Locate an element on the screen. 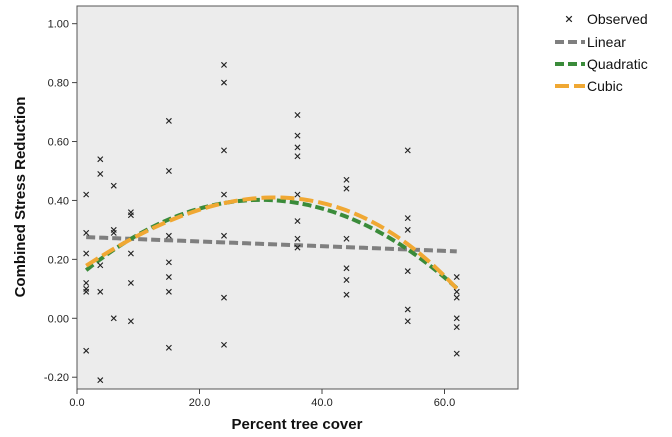 The height and width of the screenshot is (437, 672). x-tick-label: 0.0 is located at coordinates (76, 403).